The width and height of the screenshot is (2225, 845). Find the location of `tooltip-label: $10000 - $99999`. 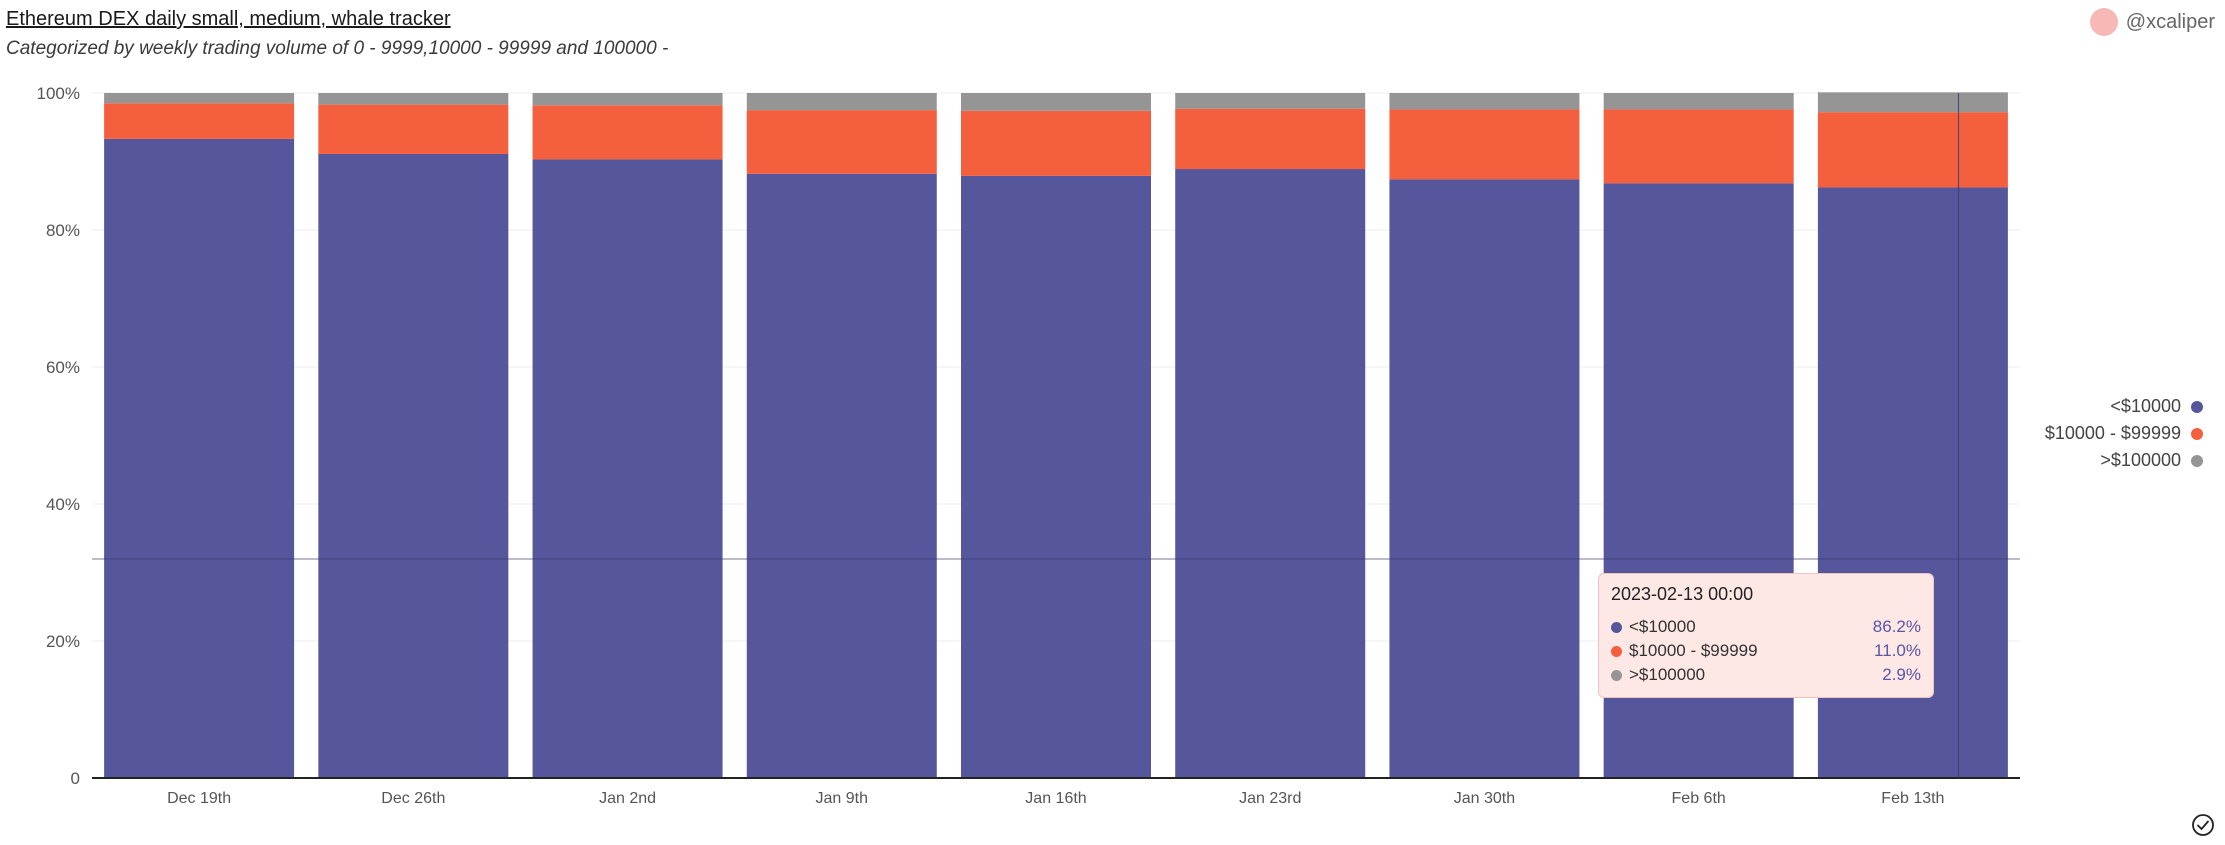

tooltip-label: $10000 - $99999 is located at coordinates (1693, 650).